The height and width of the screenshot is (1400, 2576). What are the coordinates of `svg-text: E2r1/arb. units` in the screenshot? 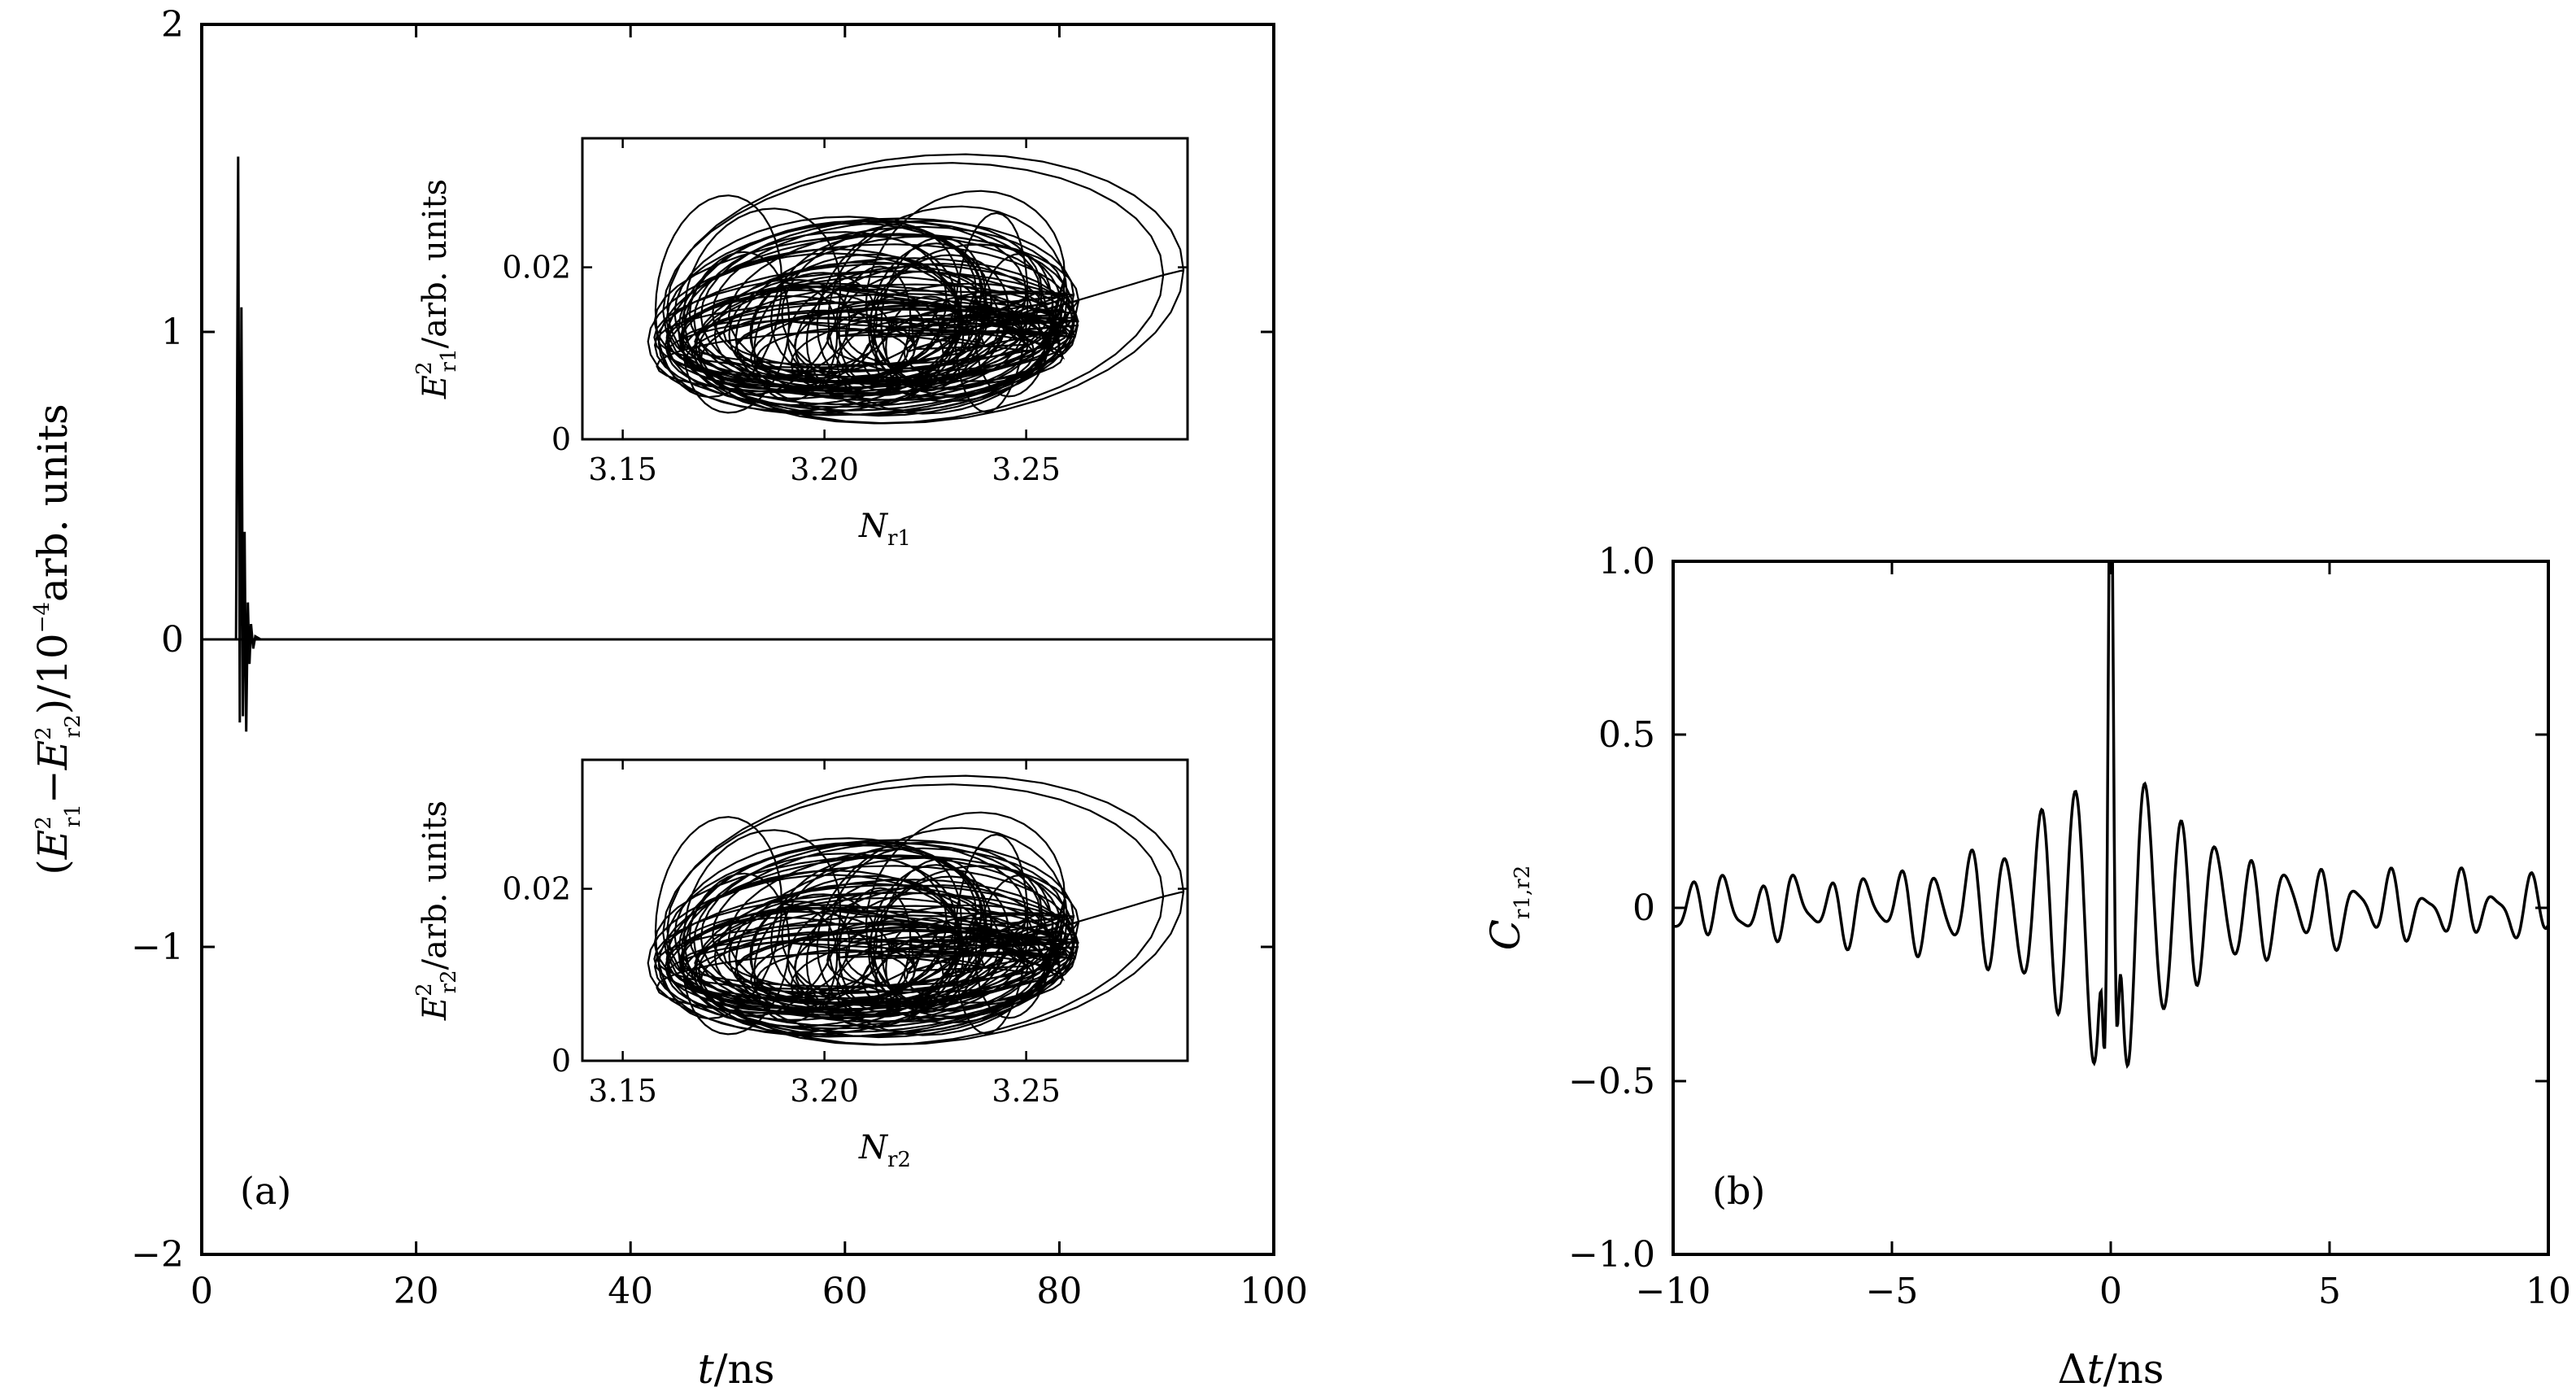 It's located at (436, 289).